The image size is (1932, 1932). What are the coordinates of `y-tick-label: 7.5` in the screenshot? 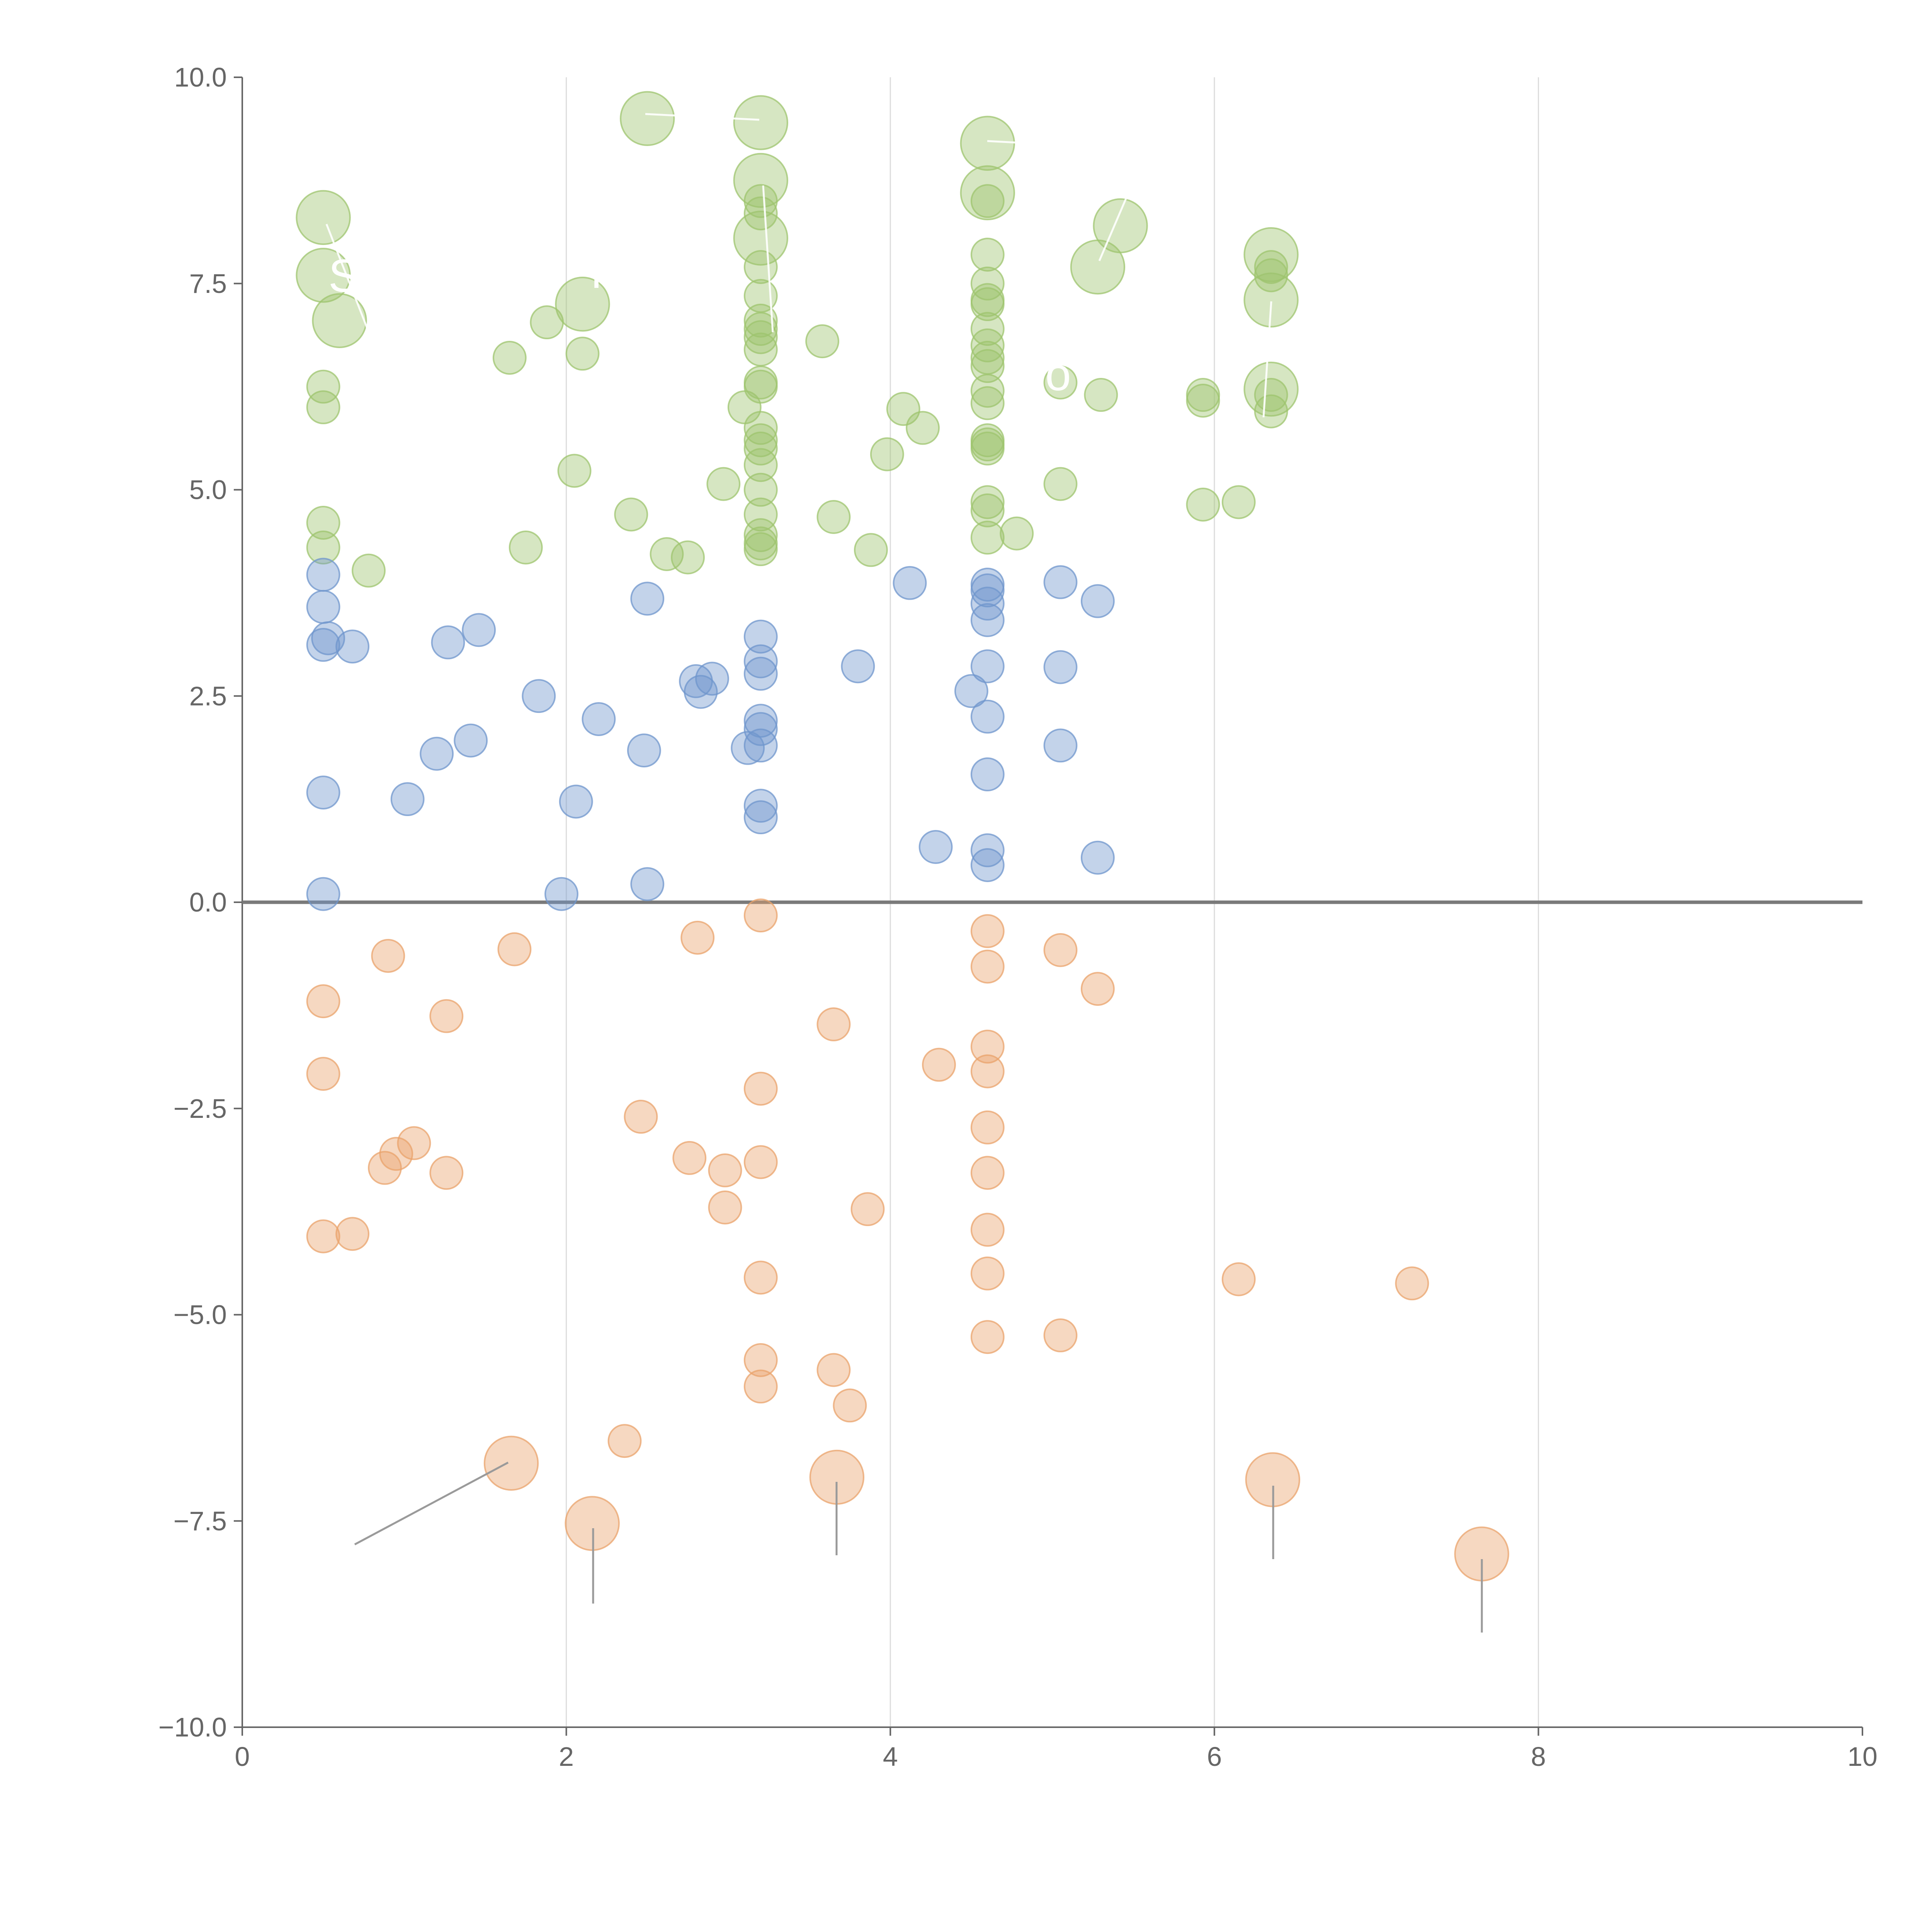 It's located at (208, 284).